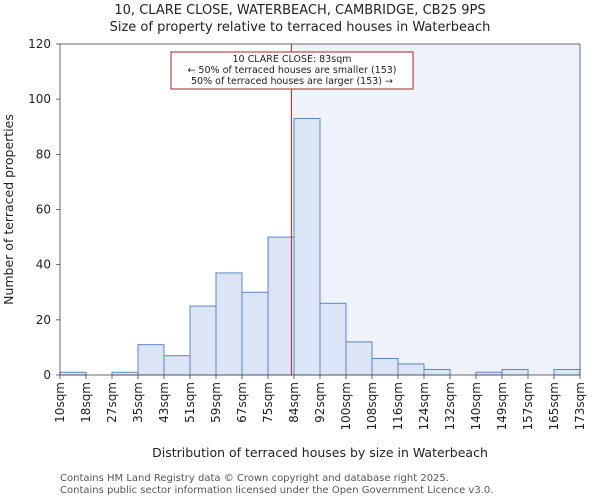 The width and height of the screenshot is (600, 500). Describe the element at coordinates (333, 339) in the screenshot. I see `bar-92sqm` at that location.